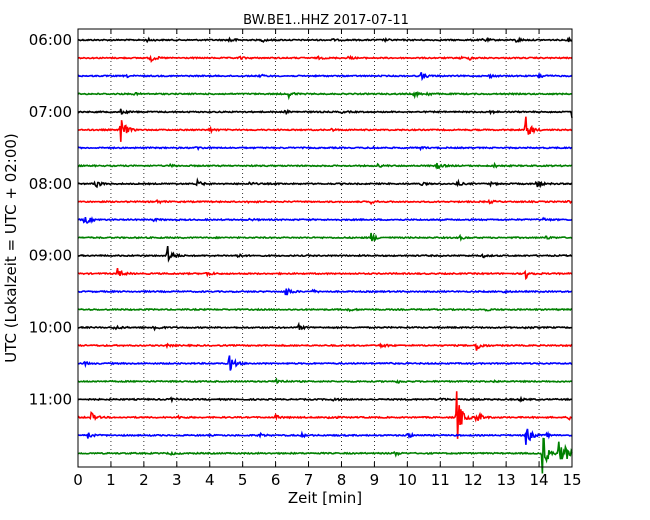 This screenshot has height=520, width=650. Describe the element at coordinates (111, 480) in the screenshot. I see `x-tick-label: 1` at that location.